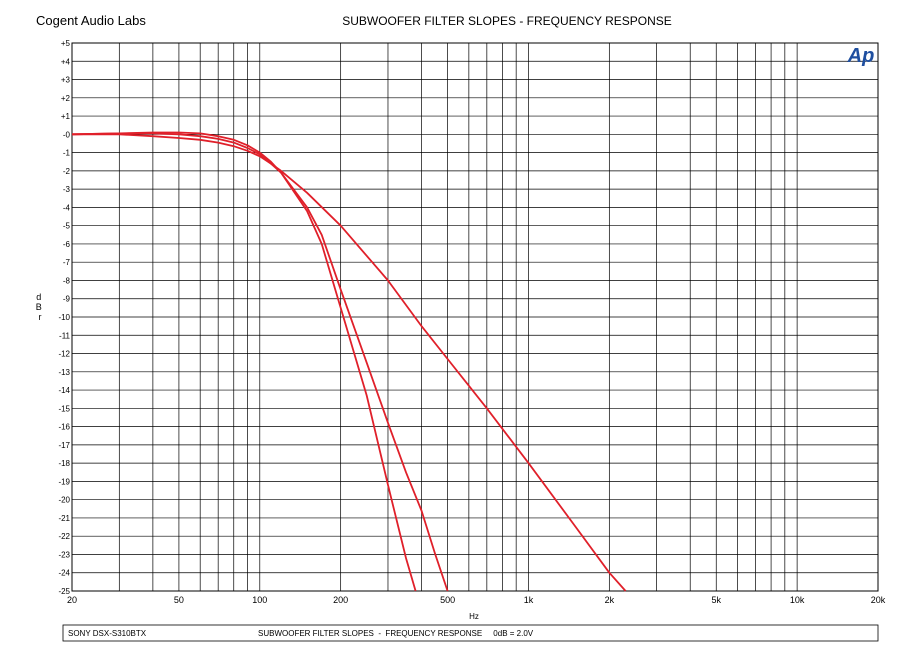 This screenshot has height=667, width=900. Describe the element at coordinates (474, 616) in the screenshot. I see `x-axis-label: Hz` at that location.